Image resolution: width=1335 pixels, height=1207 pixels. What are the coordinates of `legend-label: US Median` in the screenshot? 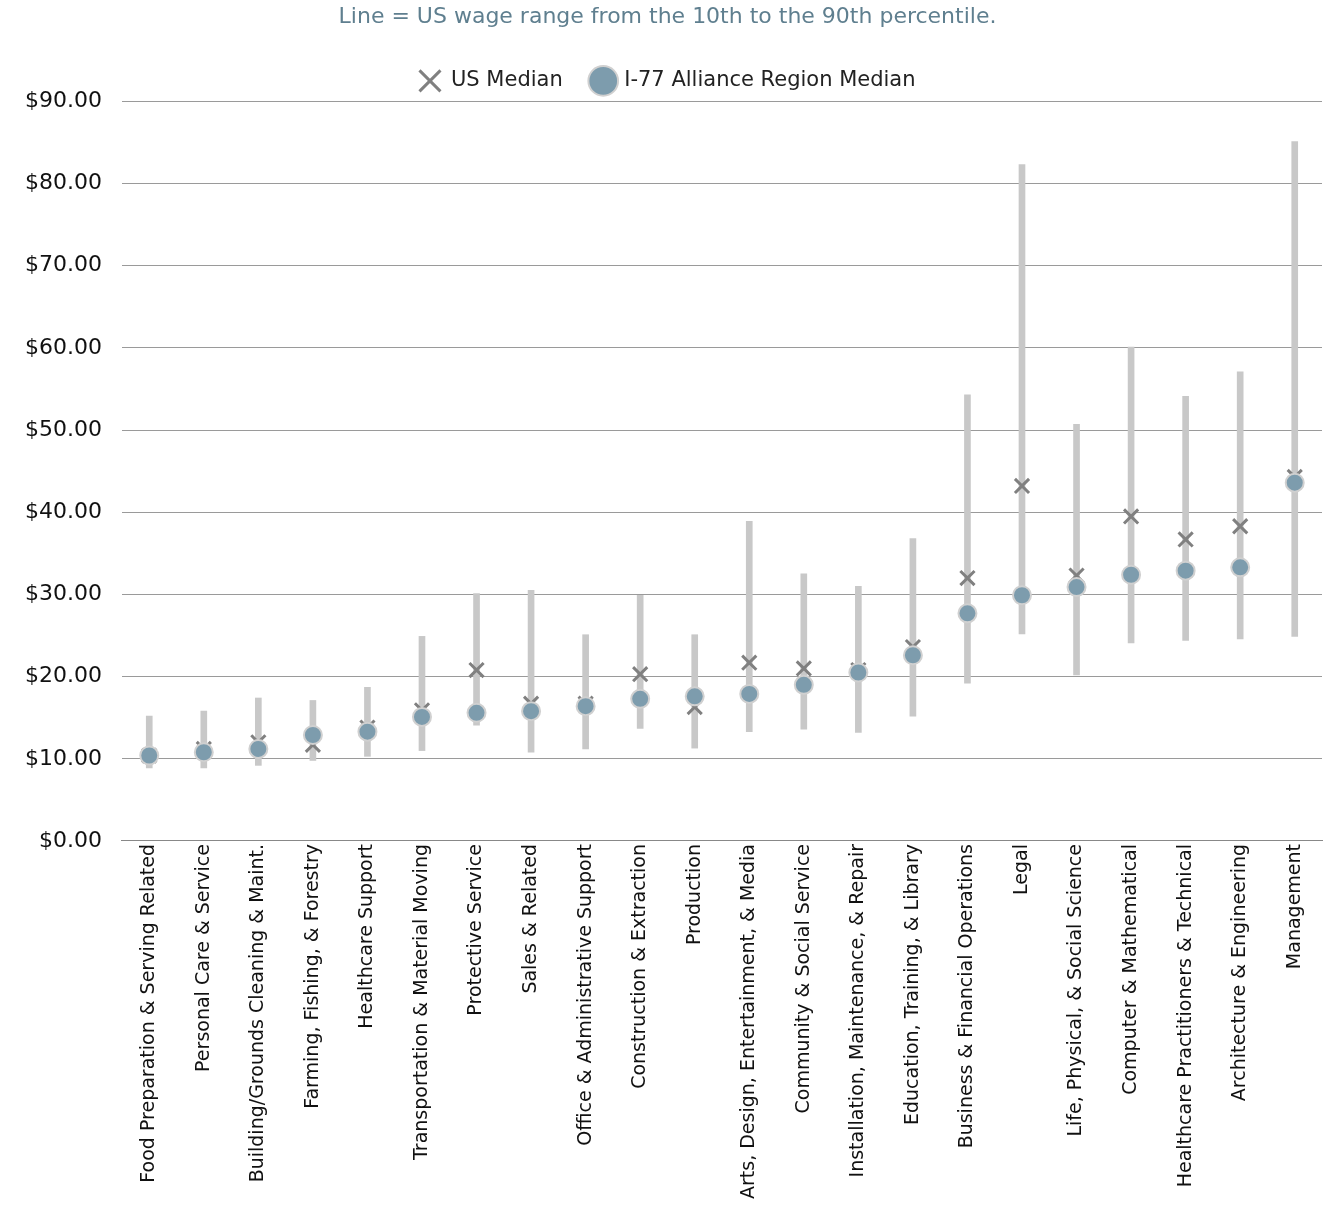 It's located at (506, 79).